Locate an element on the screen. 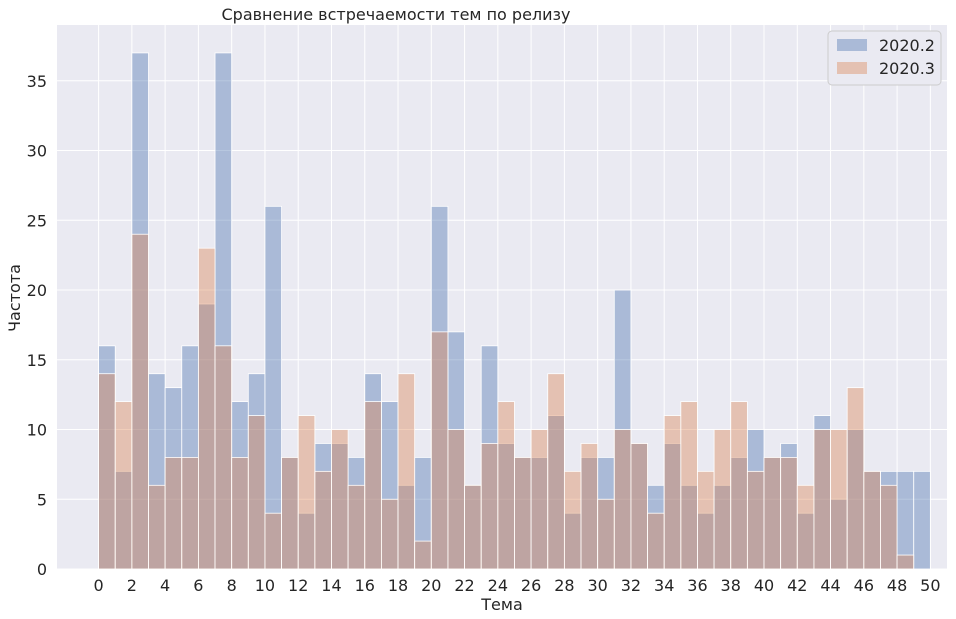 The height and width of the screenshot is (619, 956). x-tick-label: 46 is located at coordinates (864, 585).